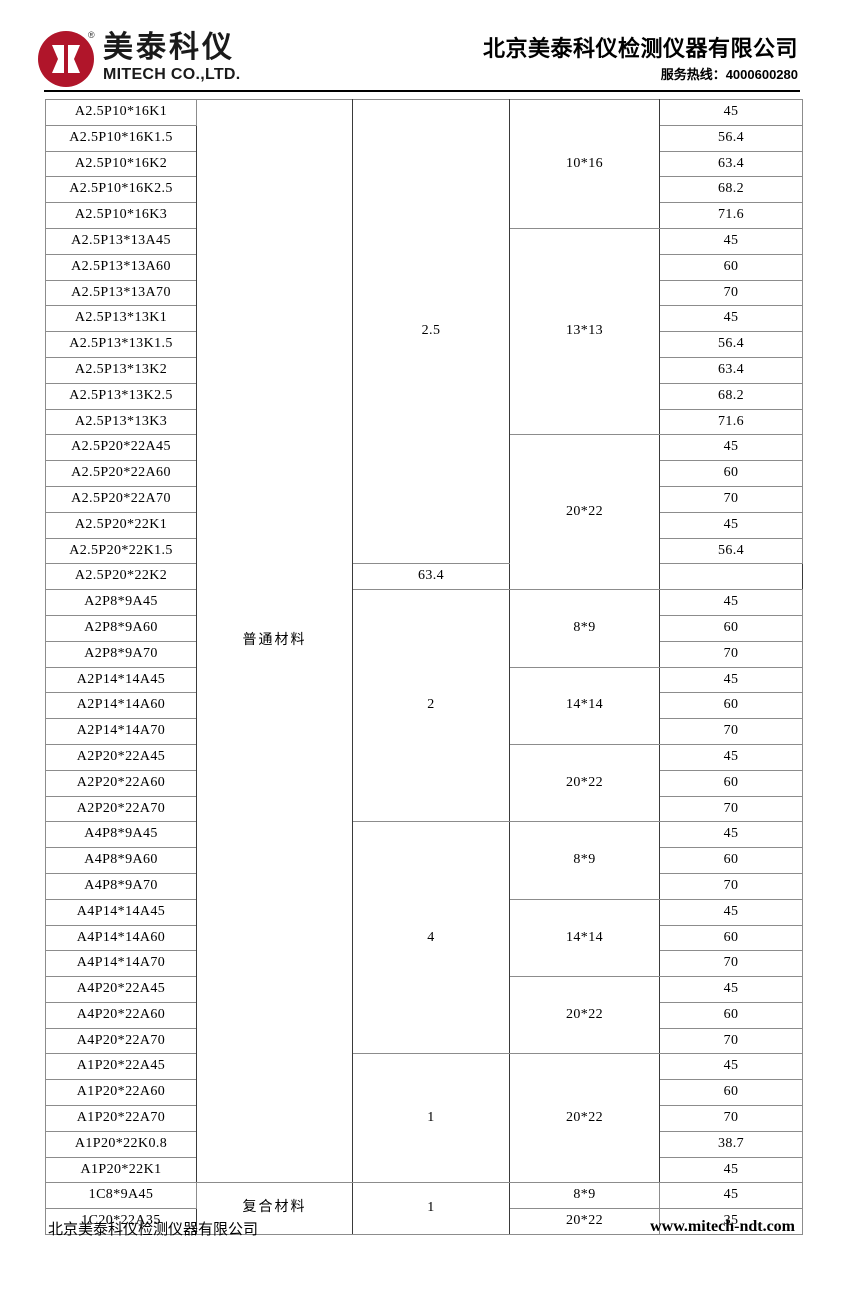  What do you see at coordinates (121, 112) in the screenshot?
I see `cell-model: A2.5P10*16K1` at bounding box center [121, 112].